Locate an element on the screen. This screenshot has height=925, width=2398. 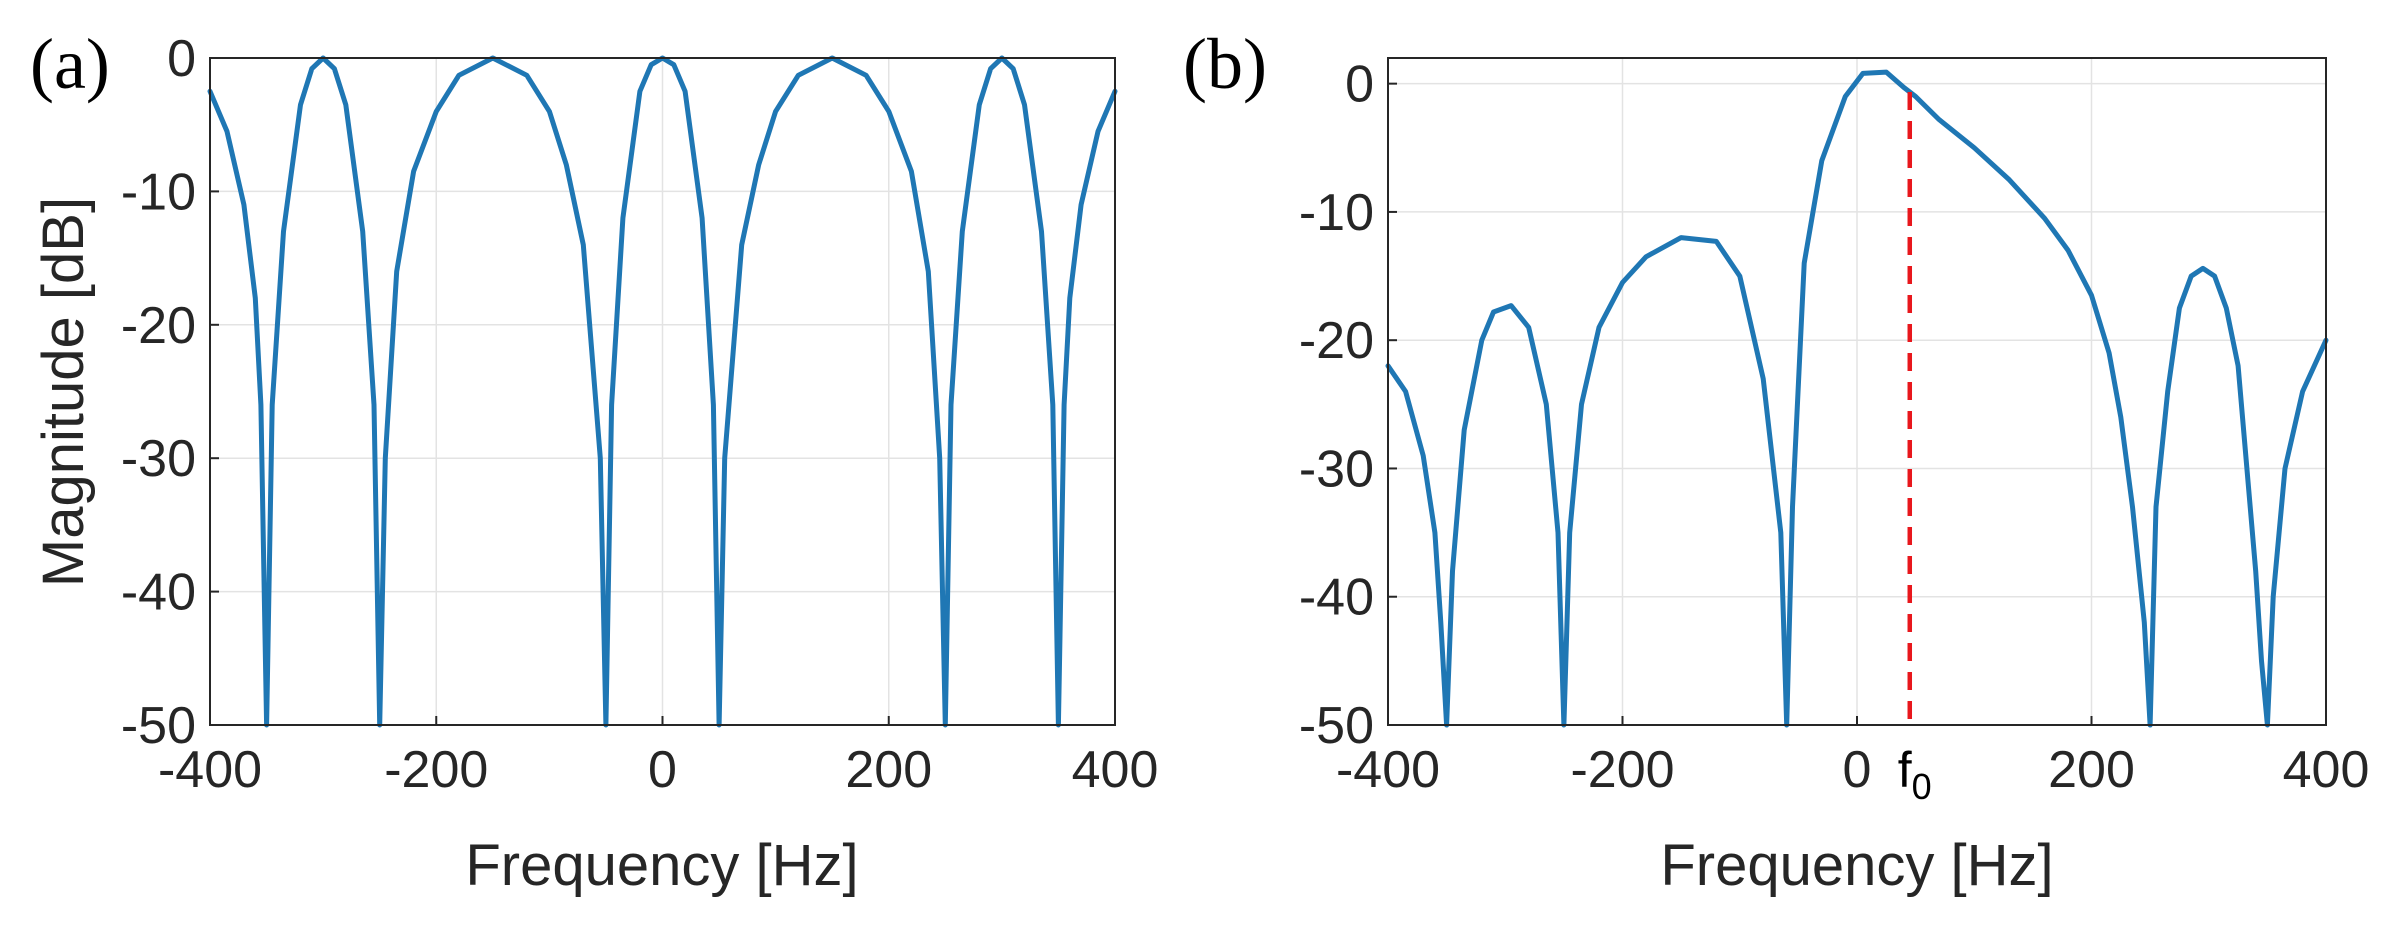
f0-marker-label: f0 is located at coordinates (1915, 774).